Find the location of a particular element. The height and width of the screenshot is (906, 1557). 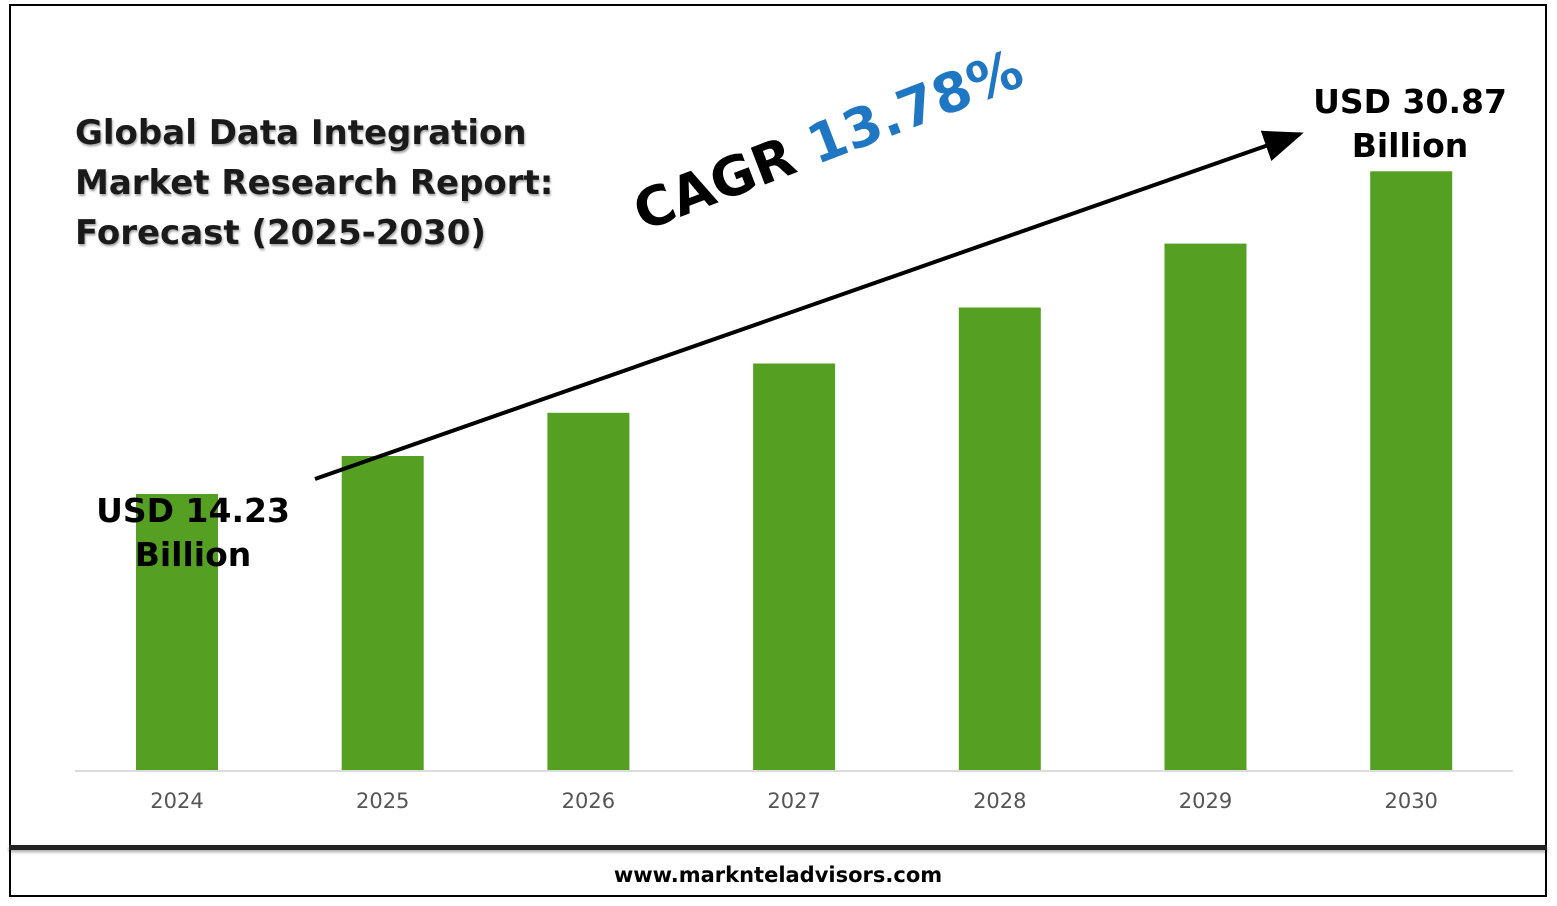

start-value-unit: Billion is located at coordinates (193, 554).